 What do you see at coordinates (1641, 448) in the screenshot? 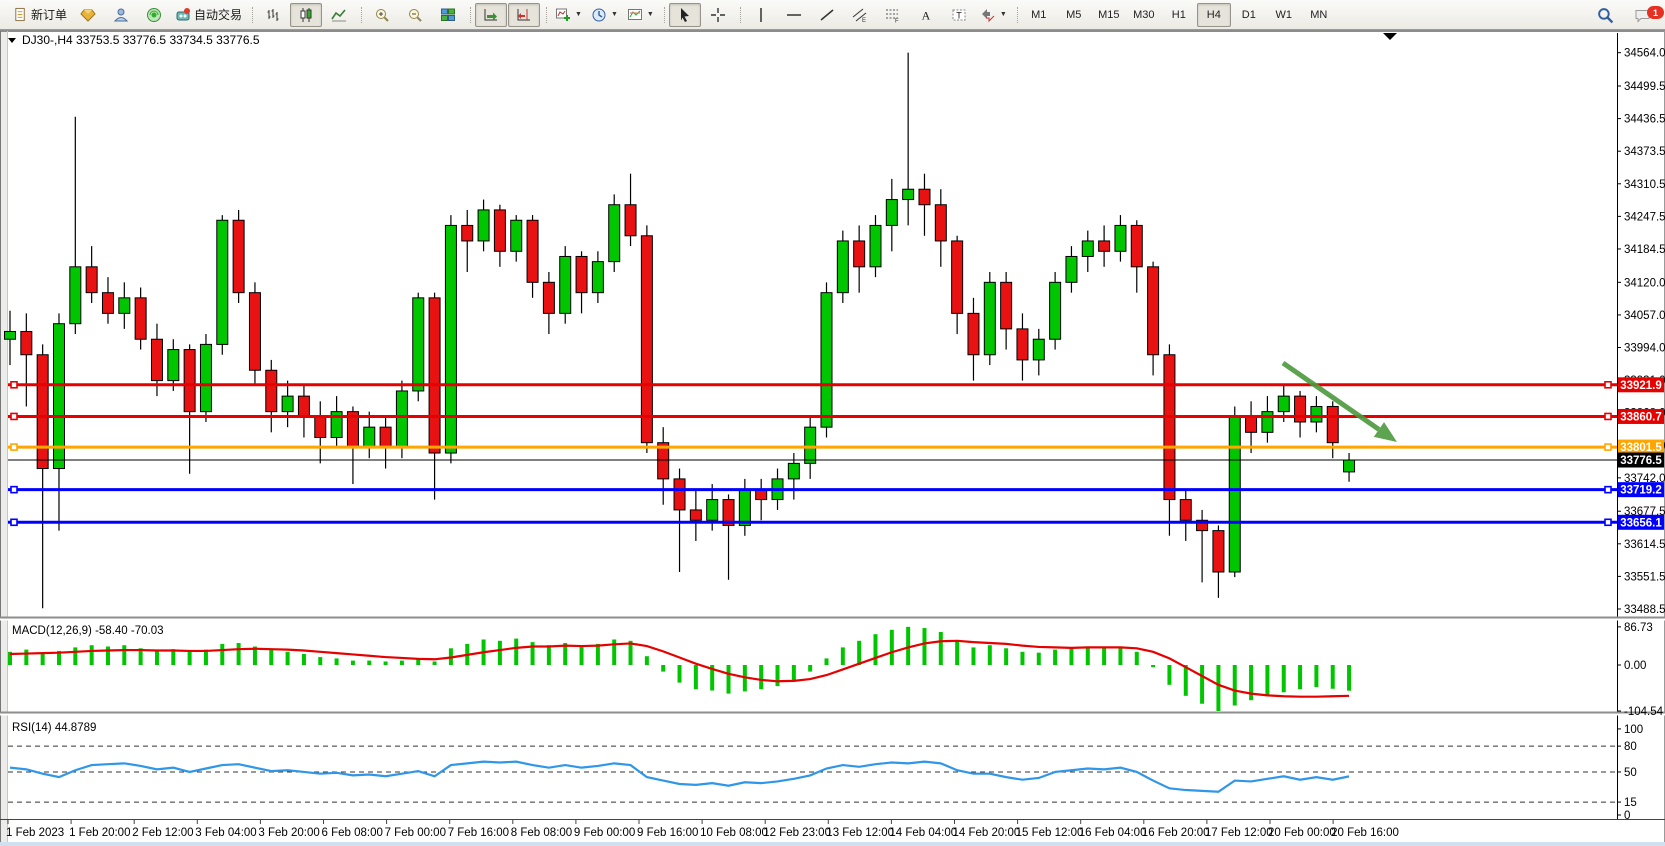
I see `price-line-badge-label: 33801.5` at bounding box center [1641, 448].